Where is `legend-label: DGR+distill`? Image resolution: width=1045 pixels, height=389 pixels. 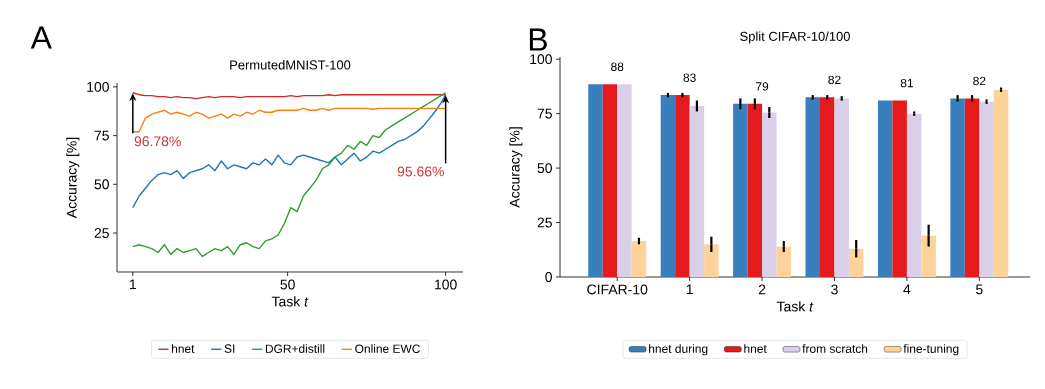 legend-label: DGR+distill is located at coordinates (295, 348).